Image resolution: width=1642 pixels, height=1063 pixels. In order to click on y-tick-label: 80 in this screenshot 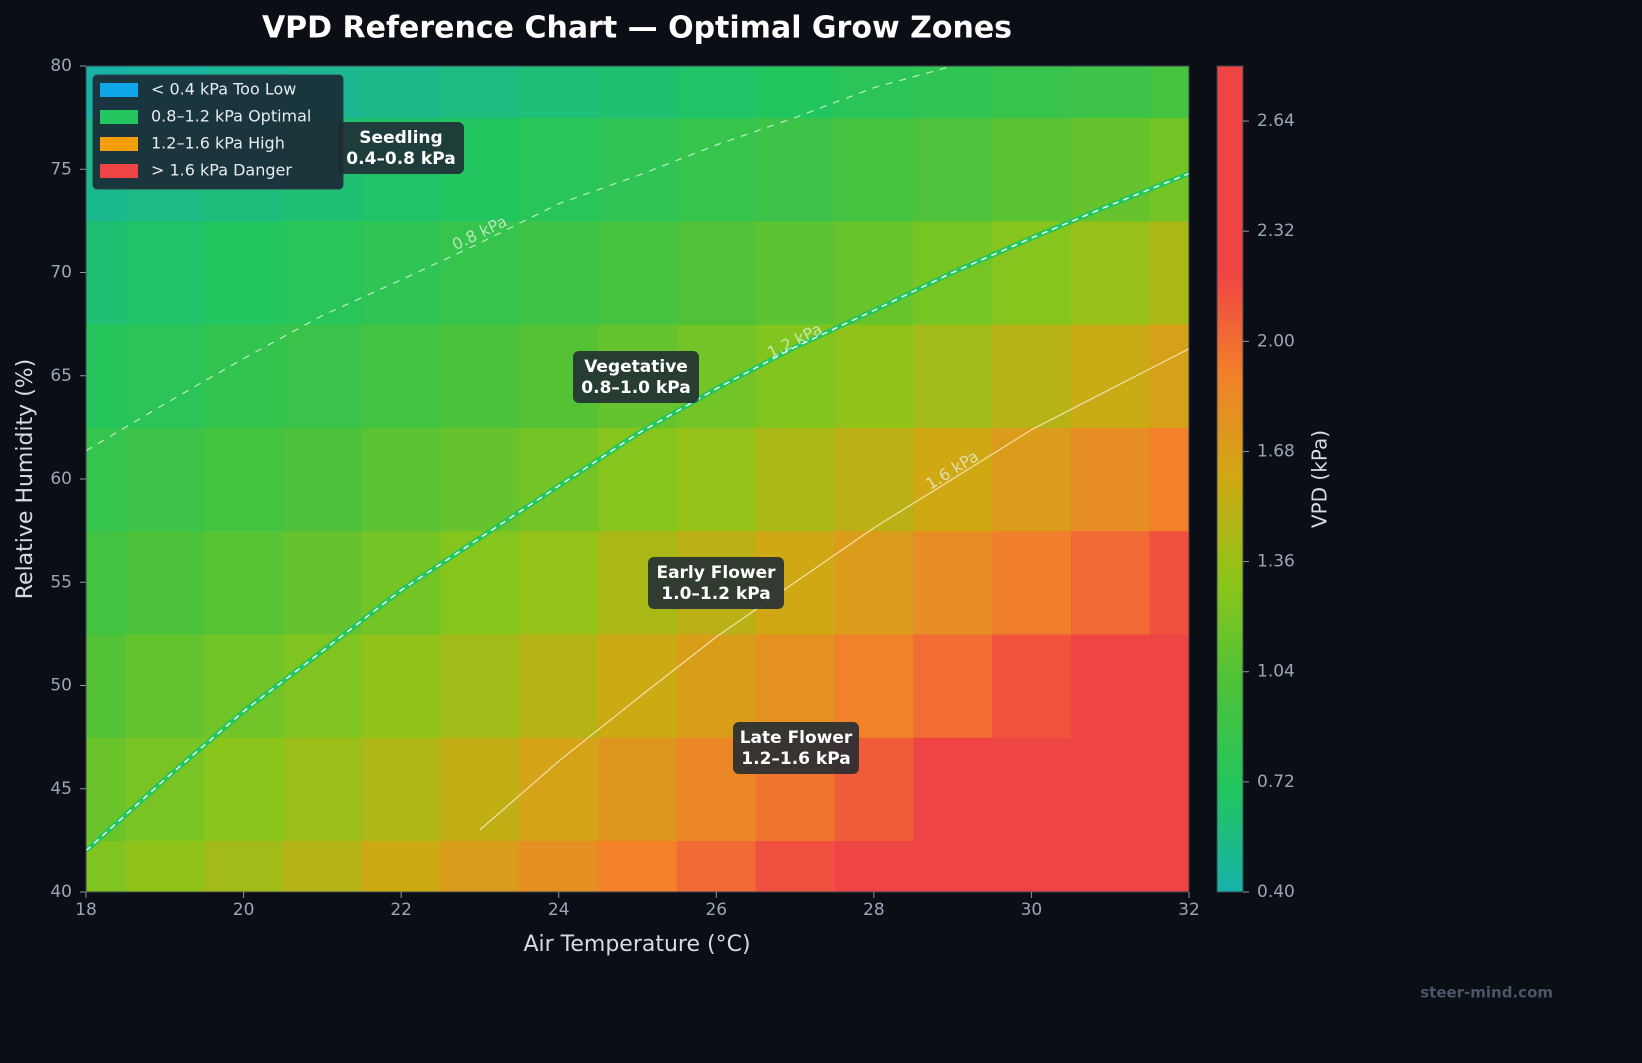, I will do `click(61, 66)`.